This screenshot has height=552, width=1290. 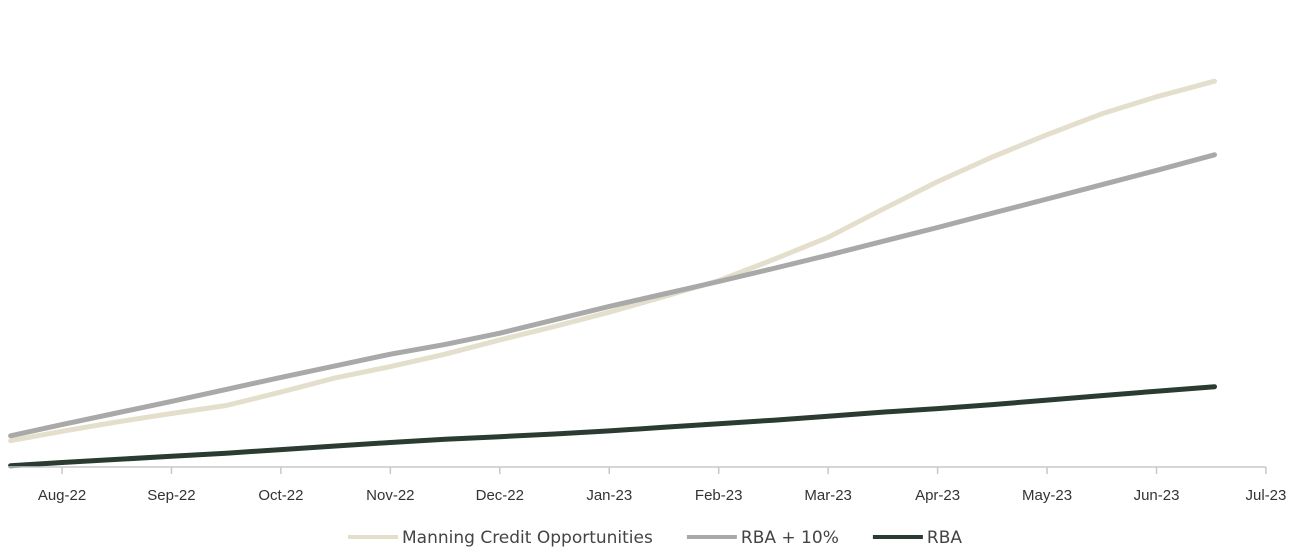 I want to click on x-axis-ticks, so click(x=664, y=470).